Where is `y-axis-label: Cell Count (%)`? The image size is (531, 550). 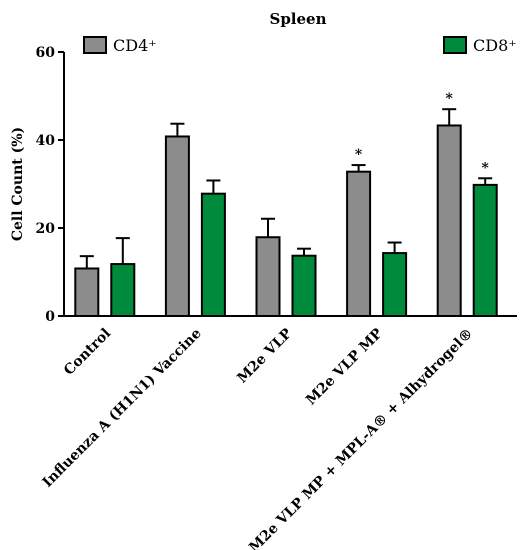
y-axis-label: Cell Count (%) is located at coordinates (18, 184).